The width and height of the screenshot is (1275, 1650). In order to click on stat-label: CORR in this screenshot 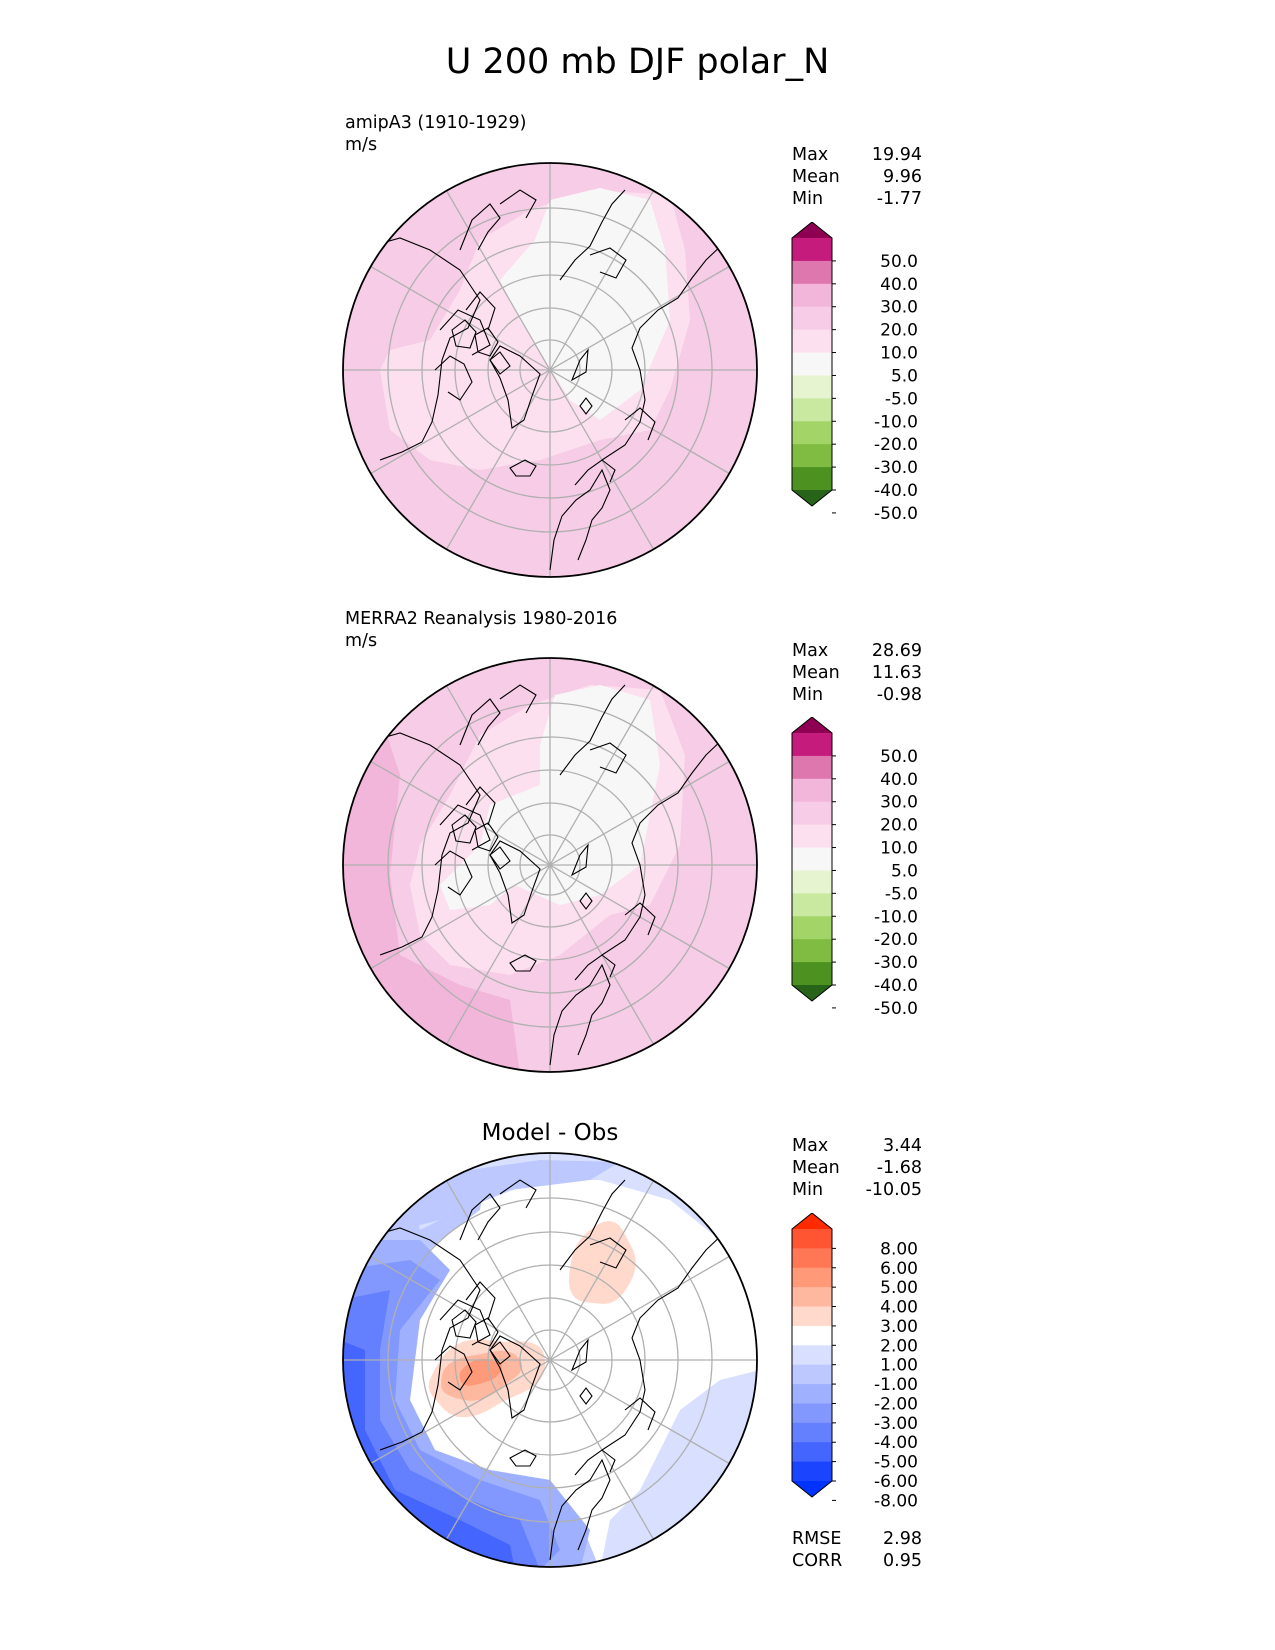, I will do `click(817, 1561)`.